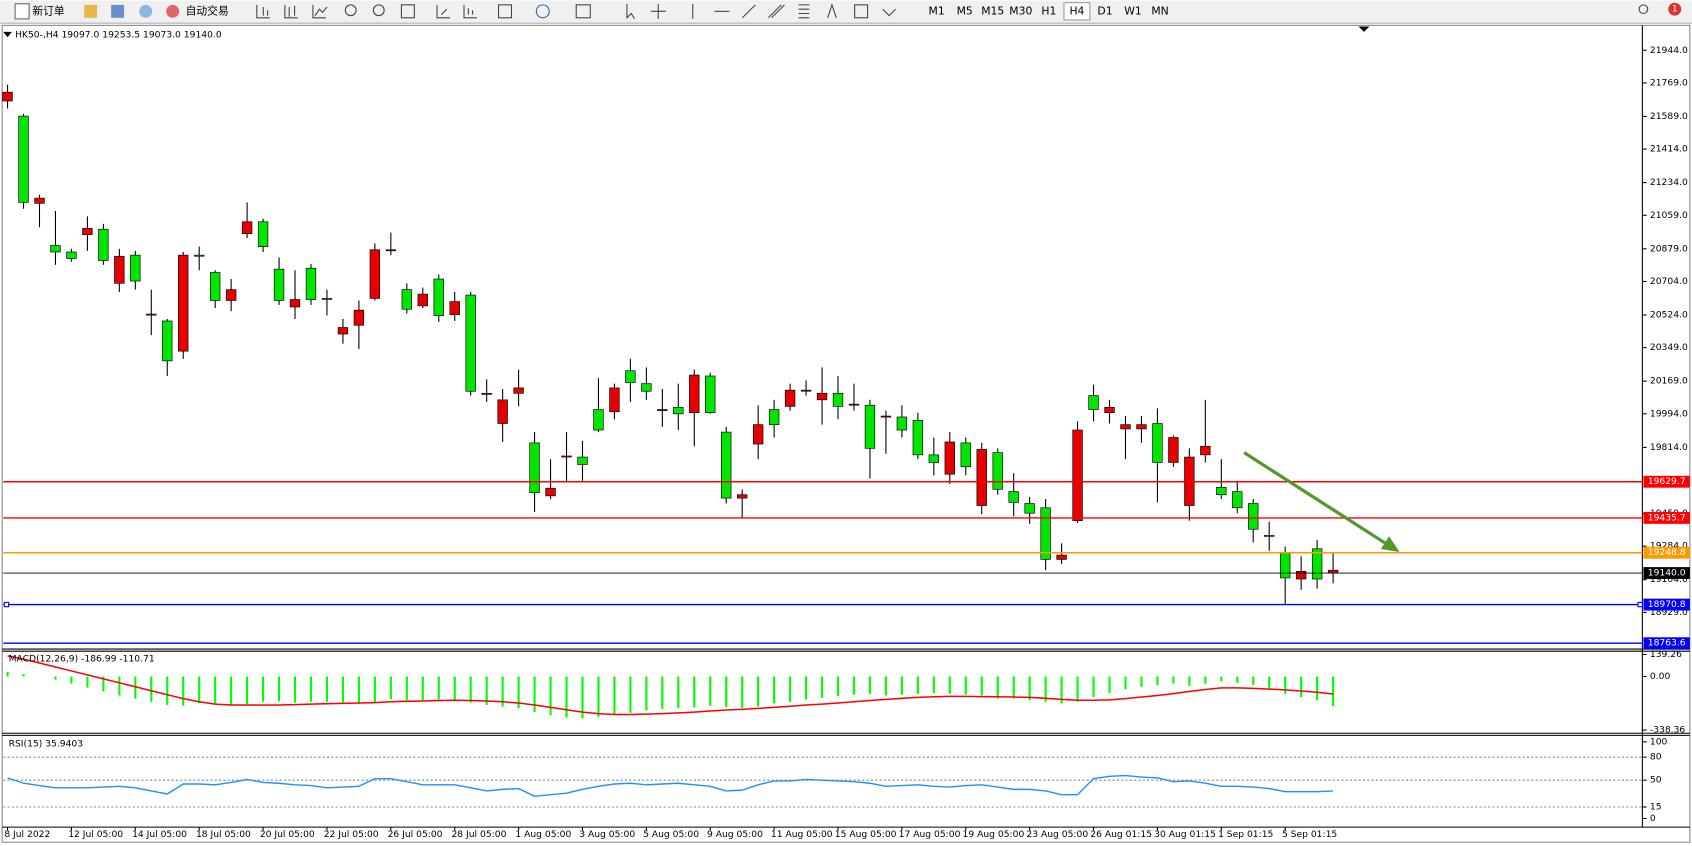 Image resolution: width=1692 pixels, height=846 pixels. Describe the element at coordinates (1669, 413) in the screenshot. I see `y-tick-label: 19994.0` at that location.